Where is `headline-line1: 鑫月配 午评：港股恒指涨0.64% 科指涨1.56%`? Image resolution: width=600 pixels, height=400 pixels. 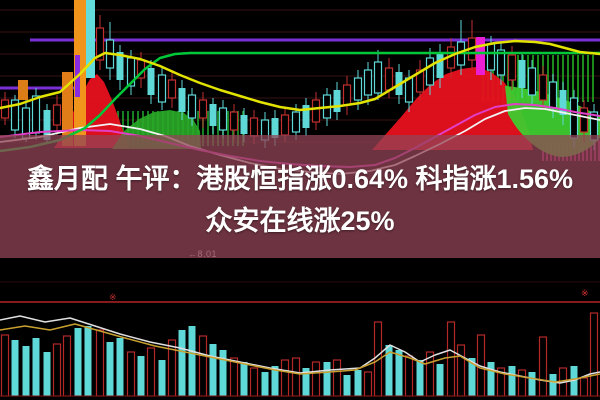 headline-line1: 鑫月配 午评：港股恒指涨0.64% 科指涨1.56% is located at coordinates (300, 179).